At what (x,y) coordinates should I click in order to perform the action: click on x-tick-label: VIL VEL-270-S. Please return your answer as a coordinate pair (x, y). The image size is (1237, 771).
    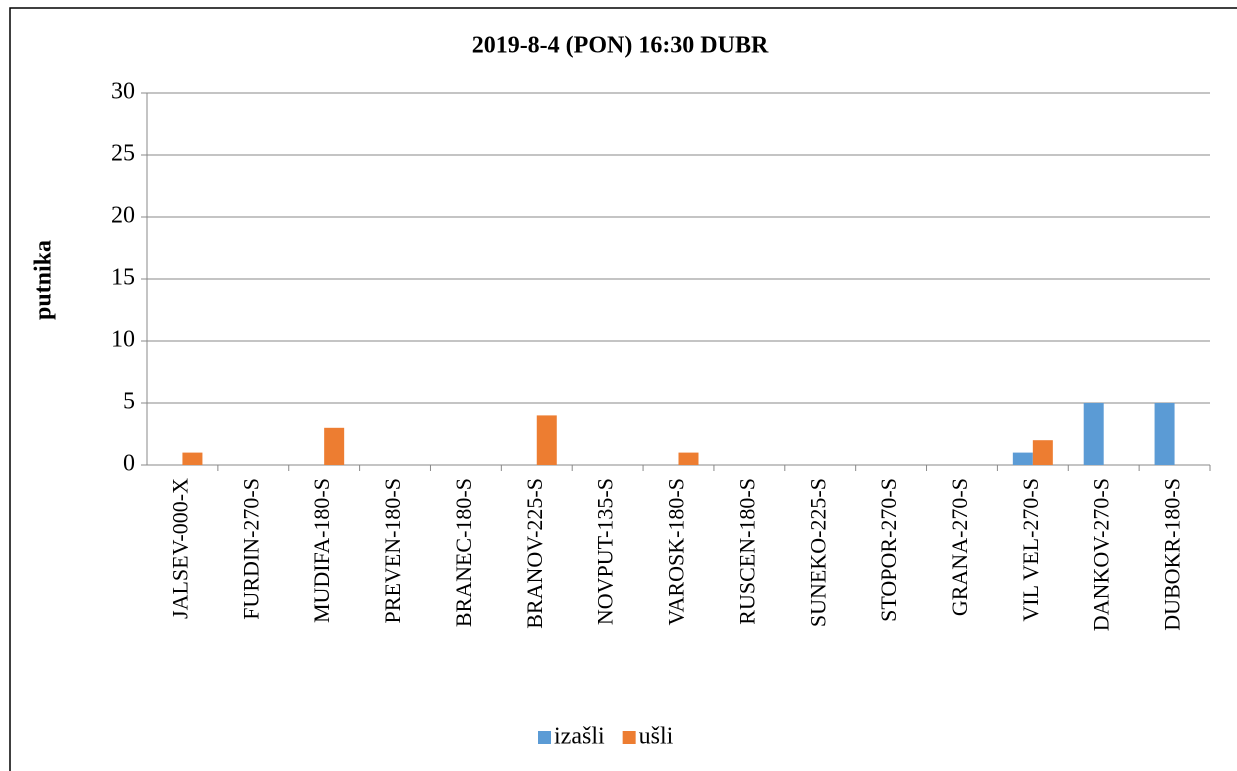
    Looking at the image, I should click on (1030, 550).